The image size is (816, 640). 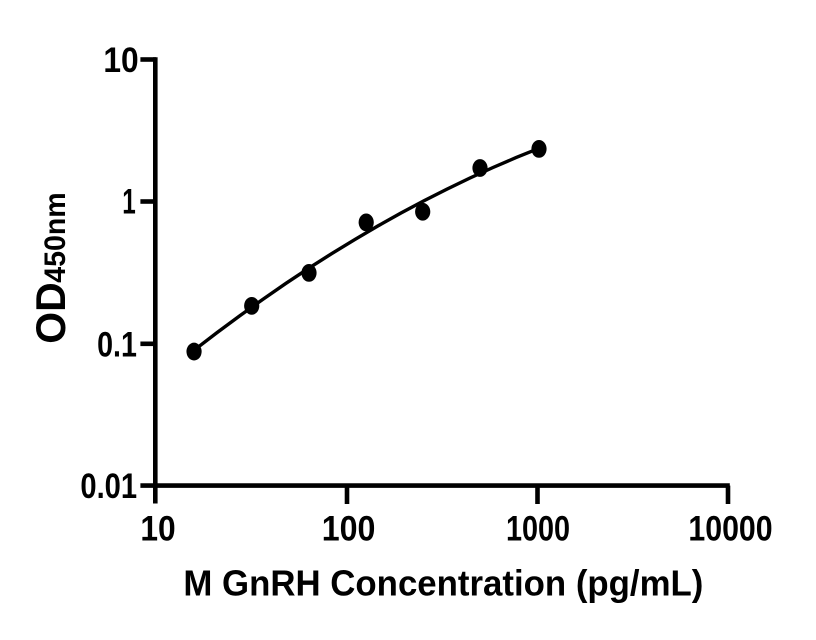 I want to click on svg-text: 1000, so click(x=538, y=529).